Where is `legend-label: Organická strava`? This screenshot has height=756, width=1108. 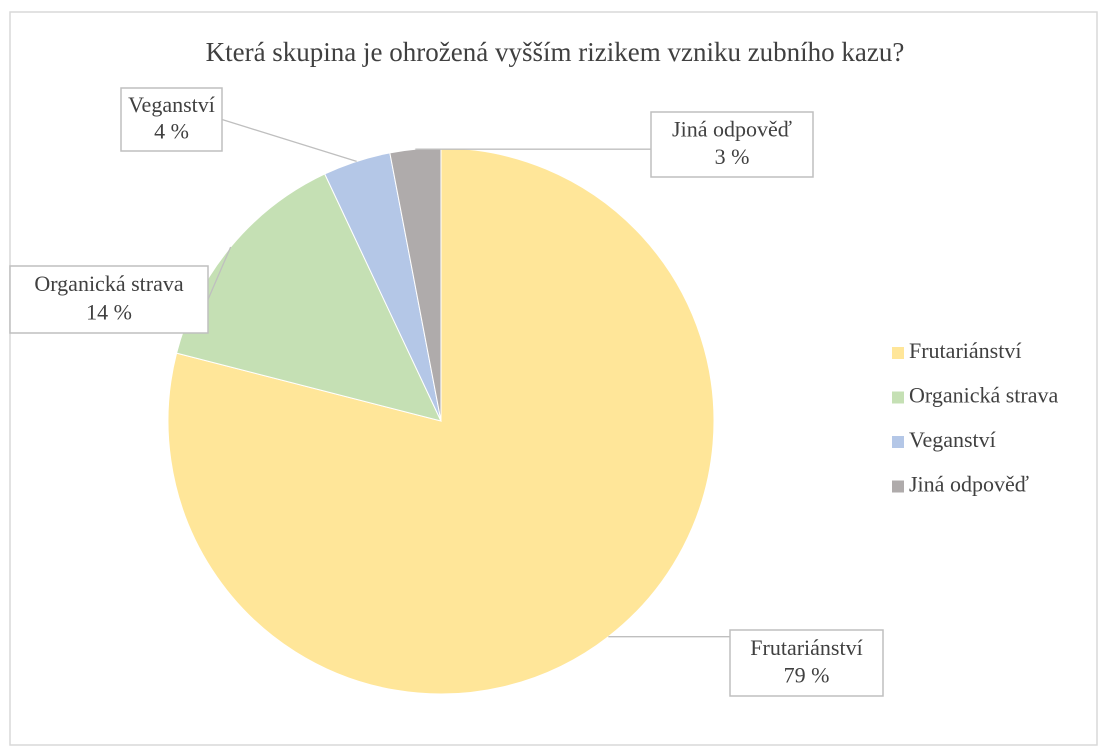 legend-label: Organická strava is located at coordinates (983, 395).